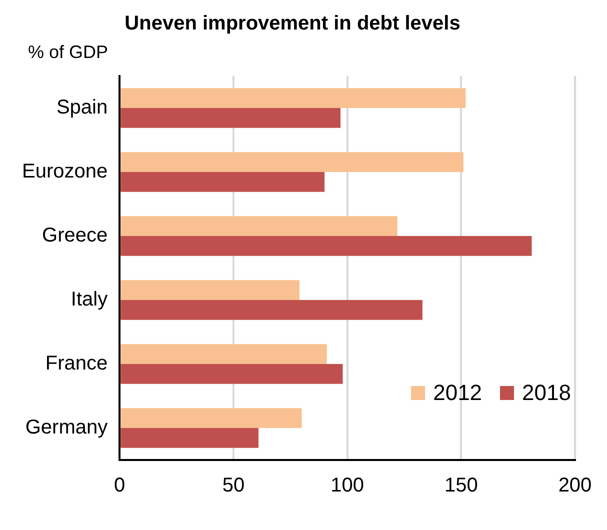 This screenshot has width=607, height=530. What do you see at coordinates (68, 52) in the screenshot?
I see `y-axis-title: % of GDP` at bounding box center [68, 52].